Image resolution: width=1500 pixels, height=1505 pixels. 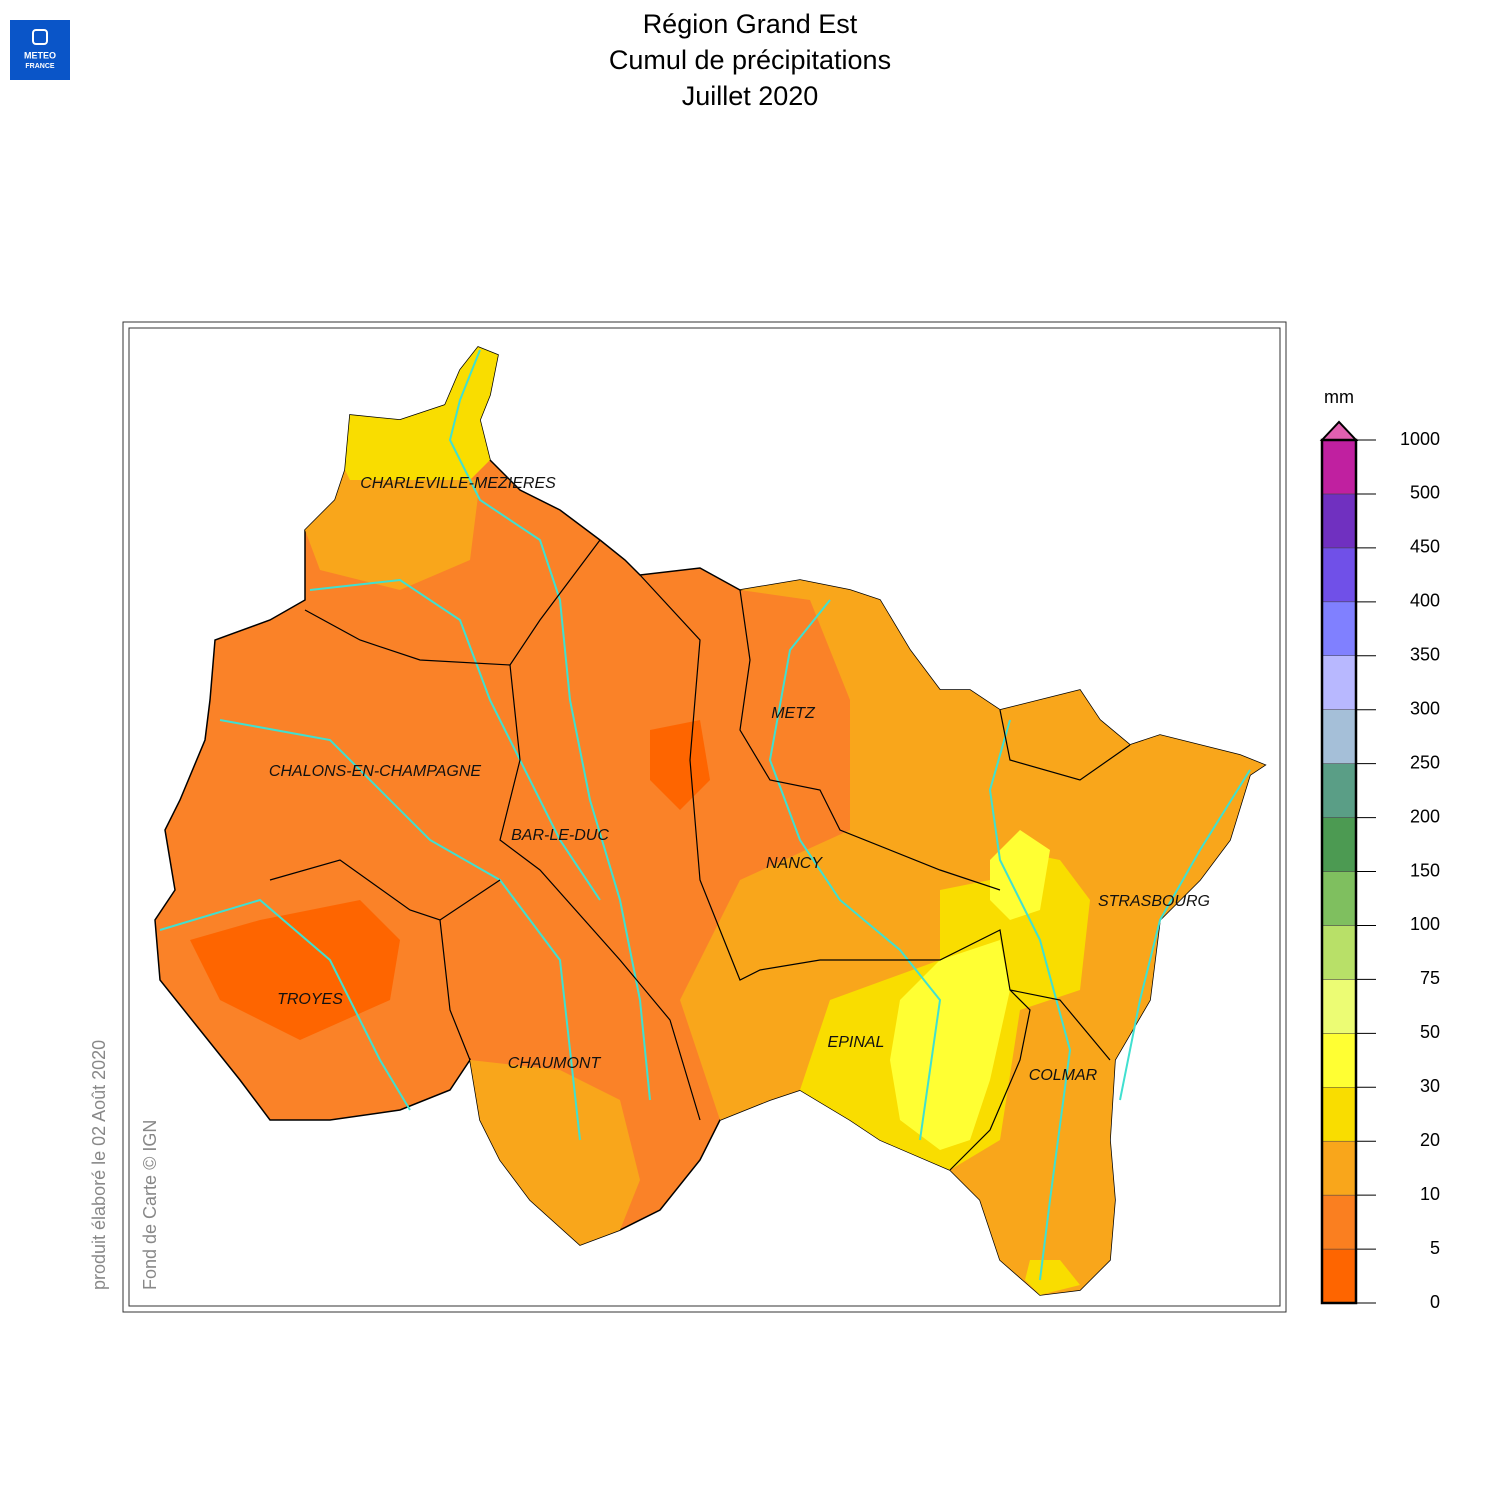 I want to click on legend-label: 5, so click(x=1435, y=1248).